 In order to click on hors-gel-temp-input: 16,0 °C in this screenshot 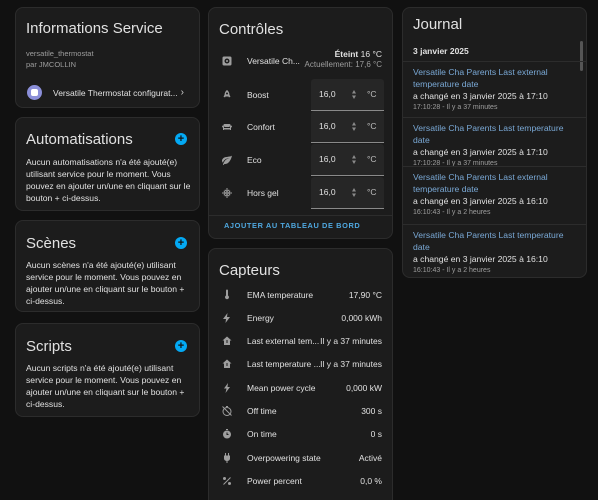, I will do `click(347, 193)`.